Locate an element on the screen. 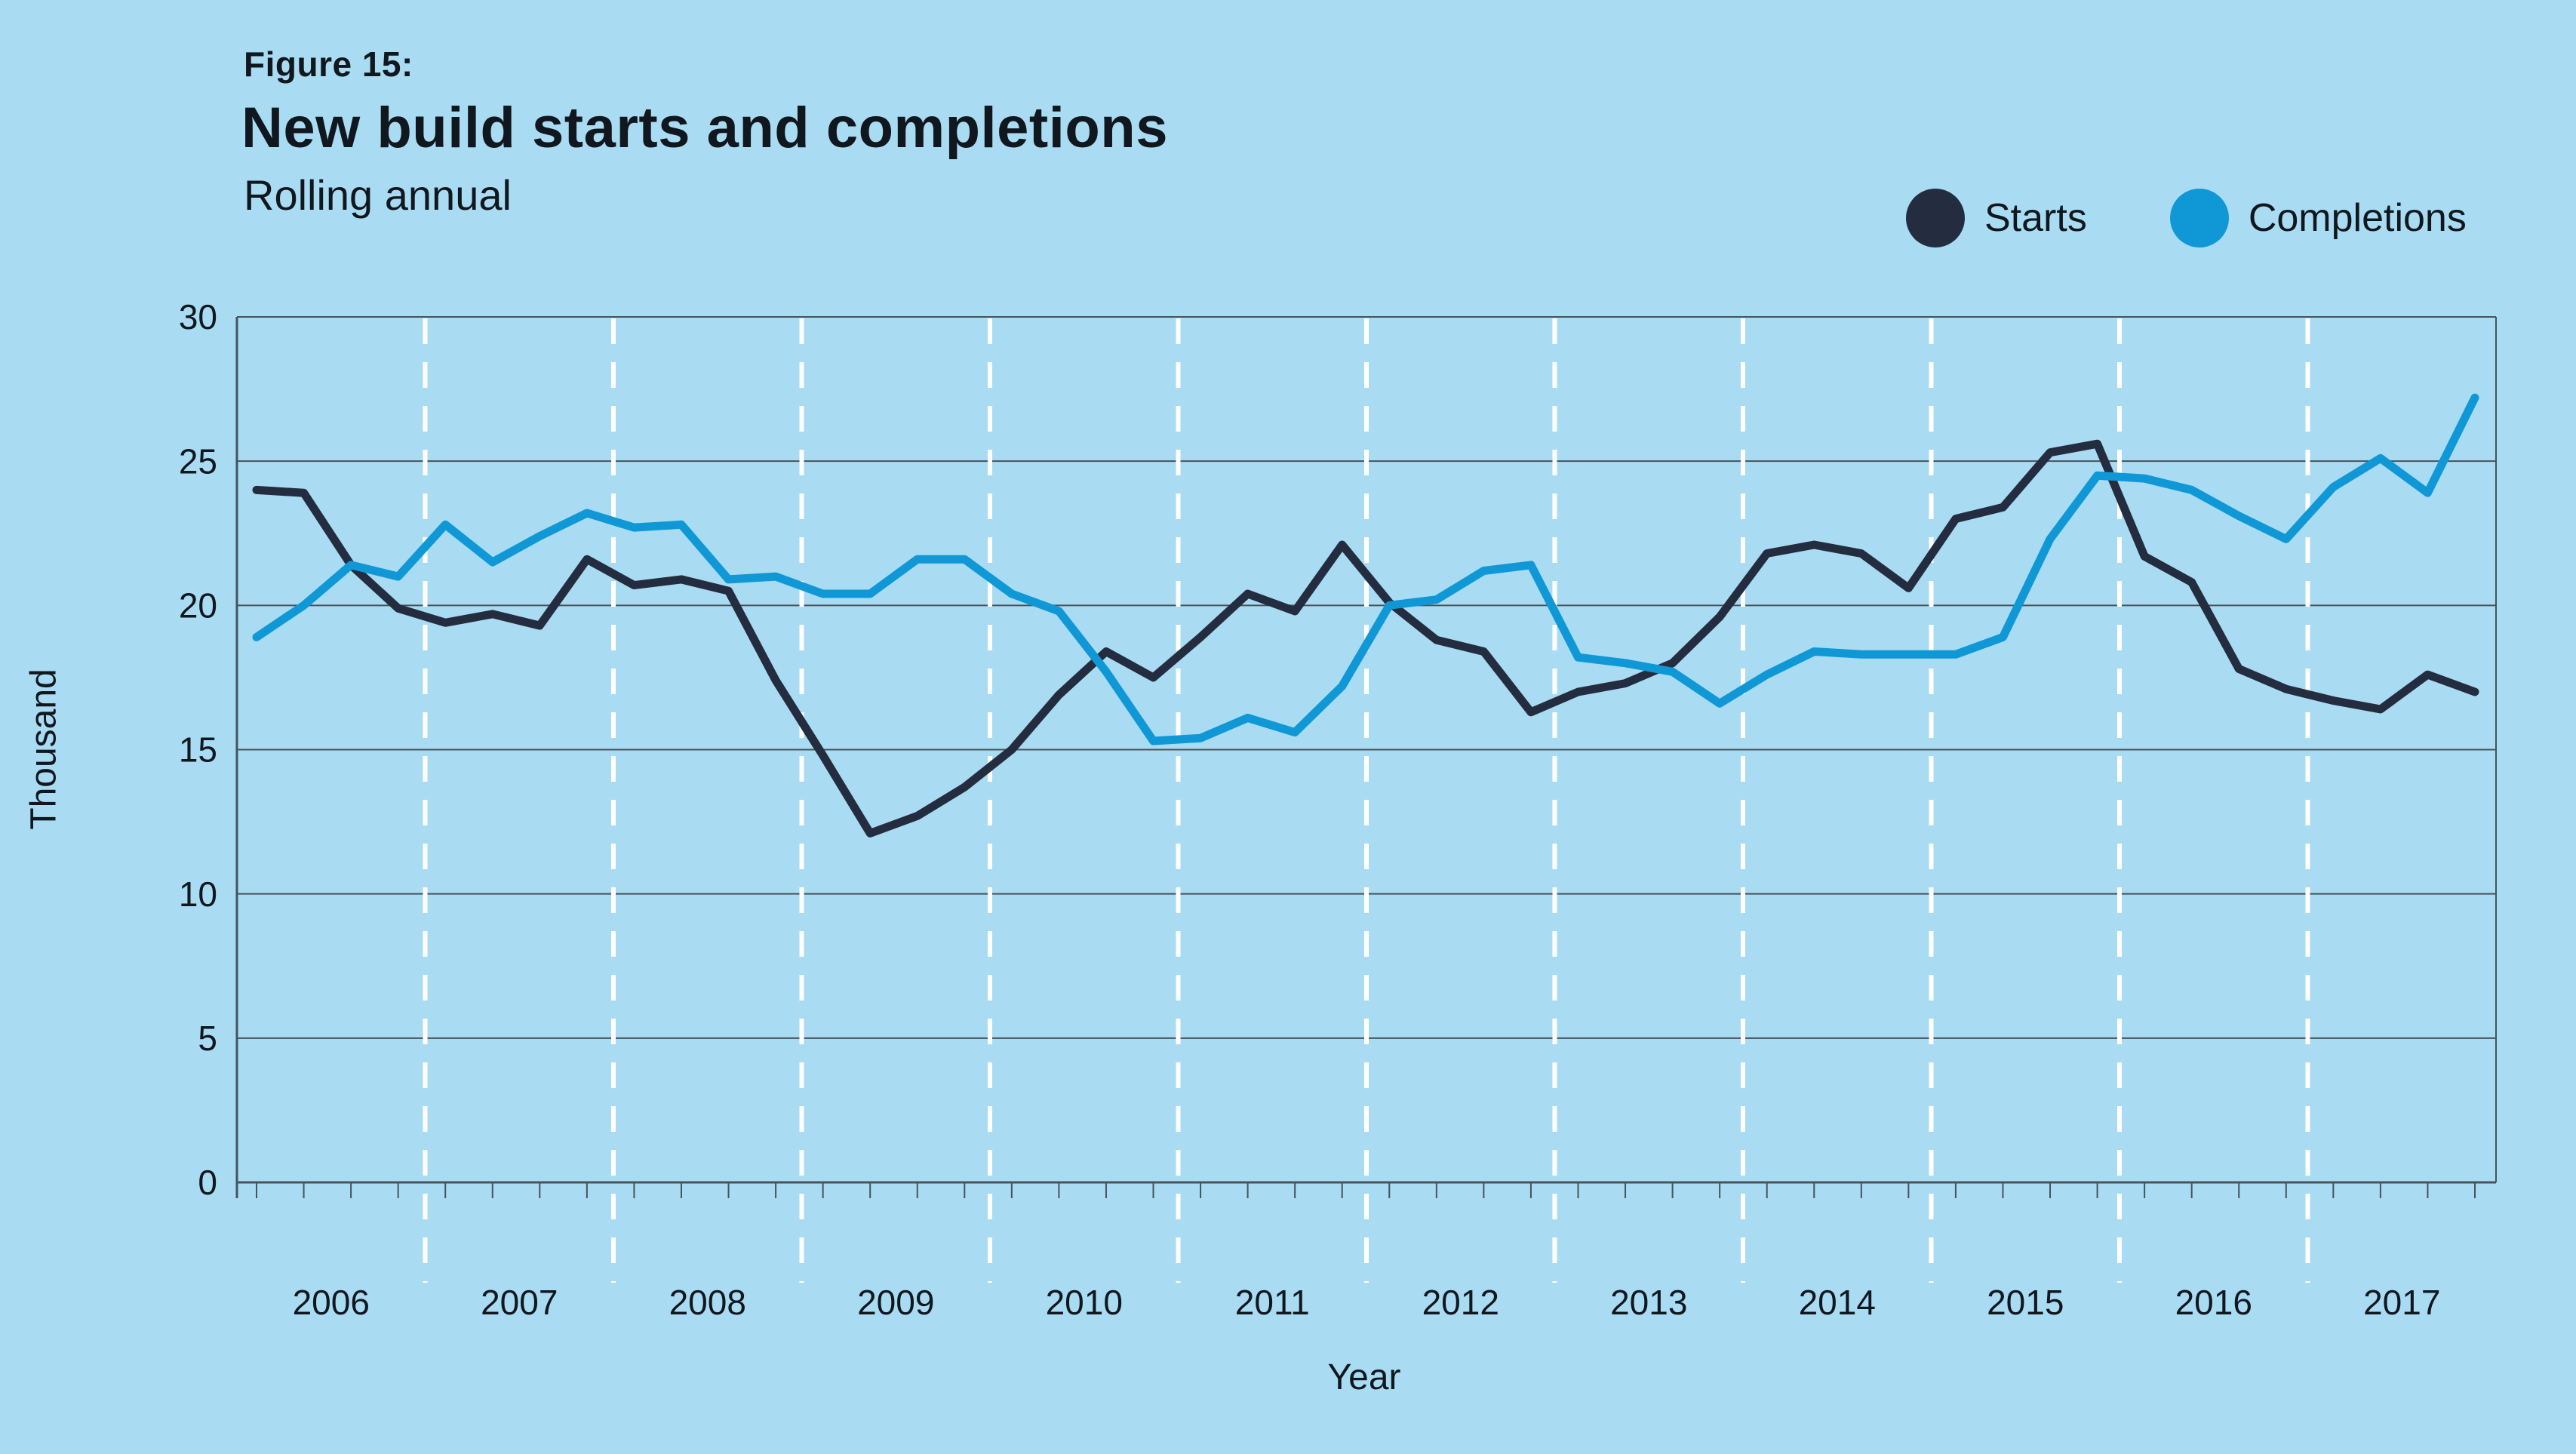 This screenshot has width=2576, height=1454. legend-item-starts: Starts is located at coordinates (1996, 218).